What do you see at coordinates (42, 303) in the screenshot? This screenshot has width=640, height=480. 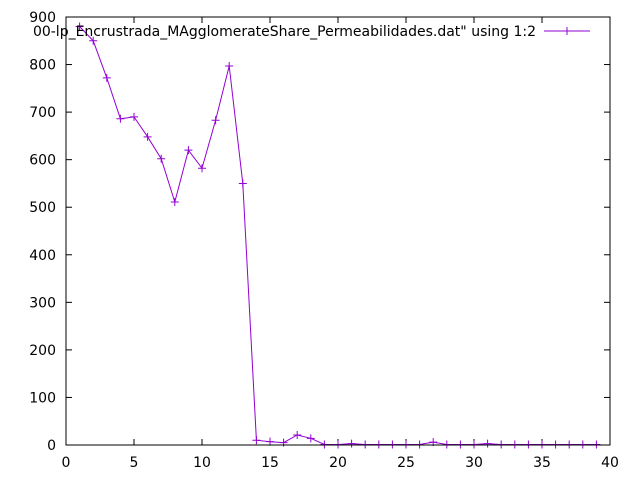 I see `y-tick-label: 300` at bounding box center [42, 303].